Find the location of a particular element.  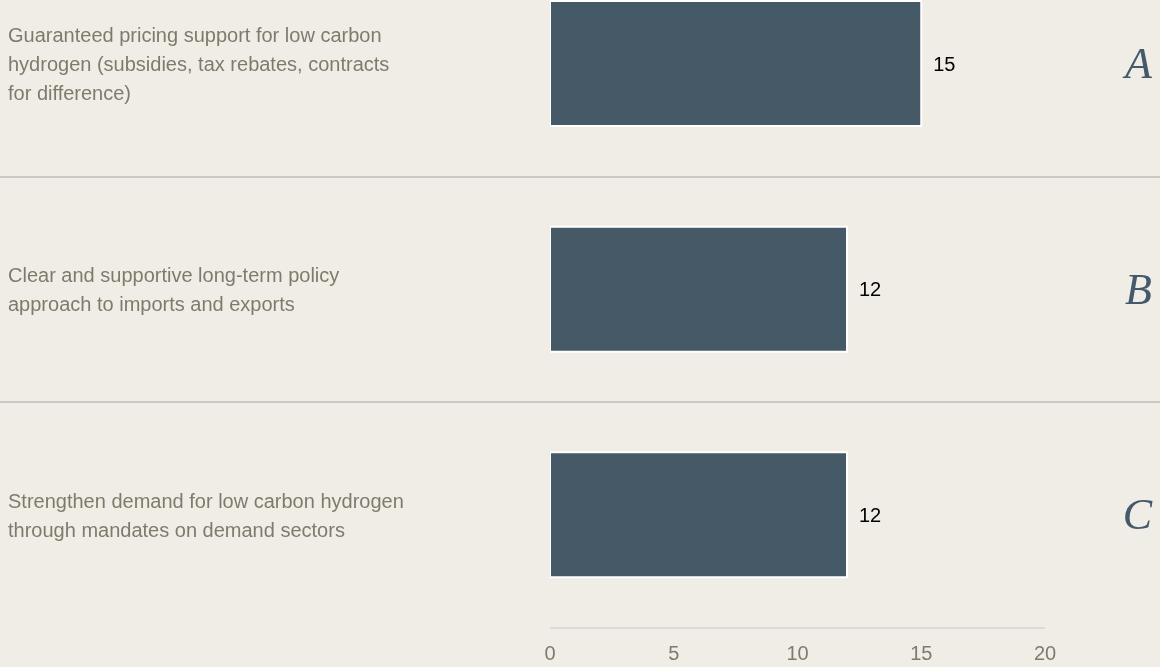

y-tick-label: Guaranteed pricing support for low carbon hydrogen (subsidies, tax rebates, contracts for difference) is located at coordinates (199, 63).